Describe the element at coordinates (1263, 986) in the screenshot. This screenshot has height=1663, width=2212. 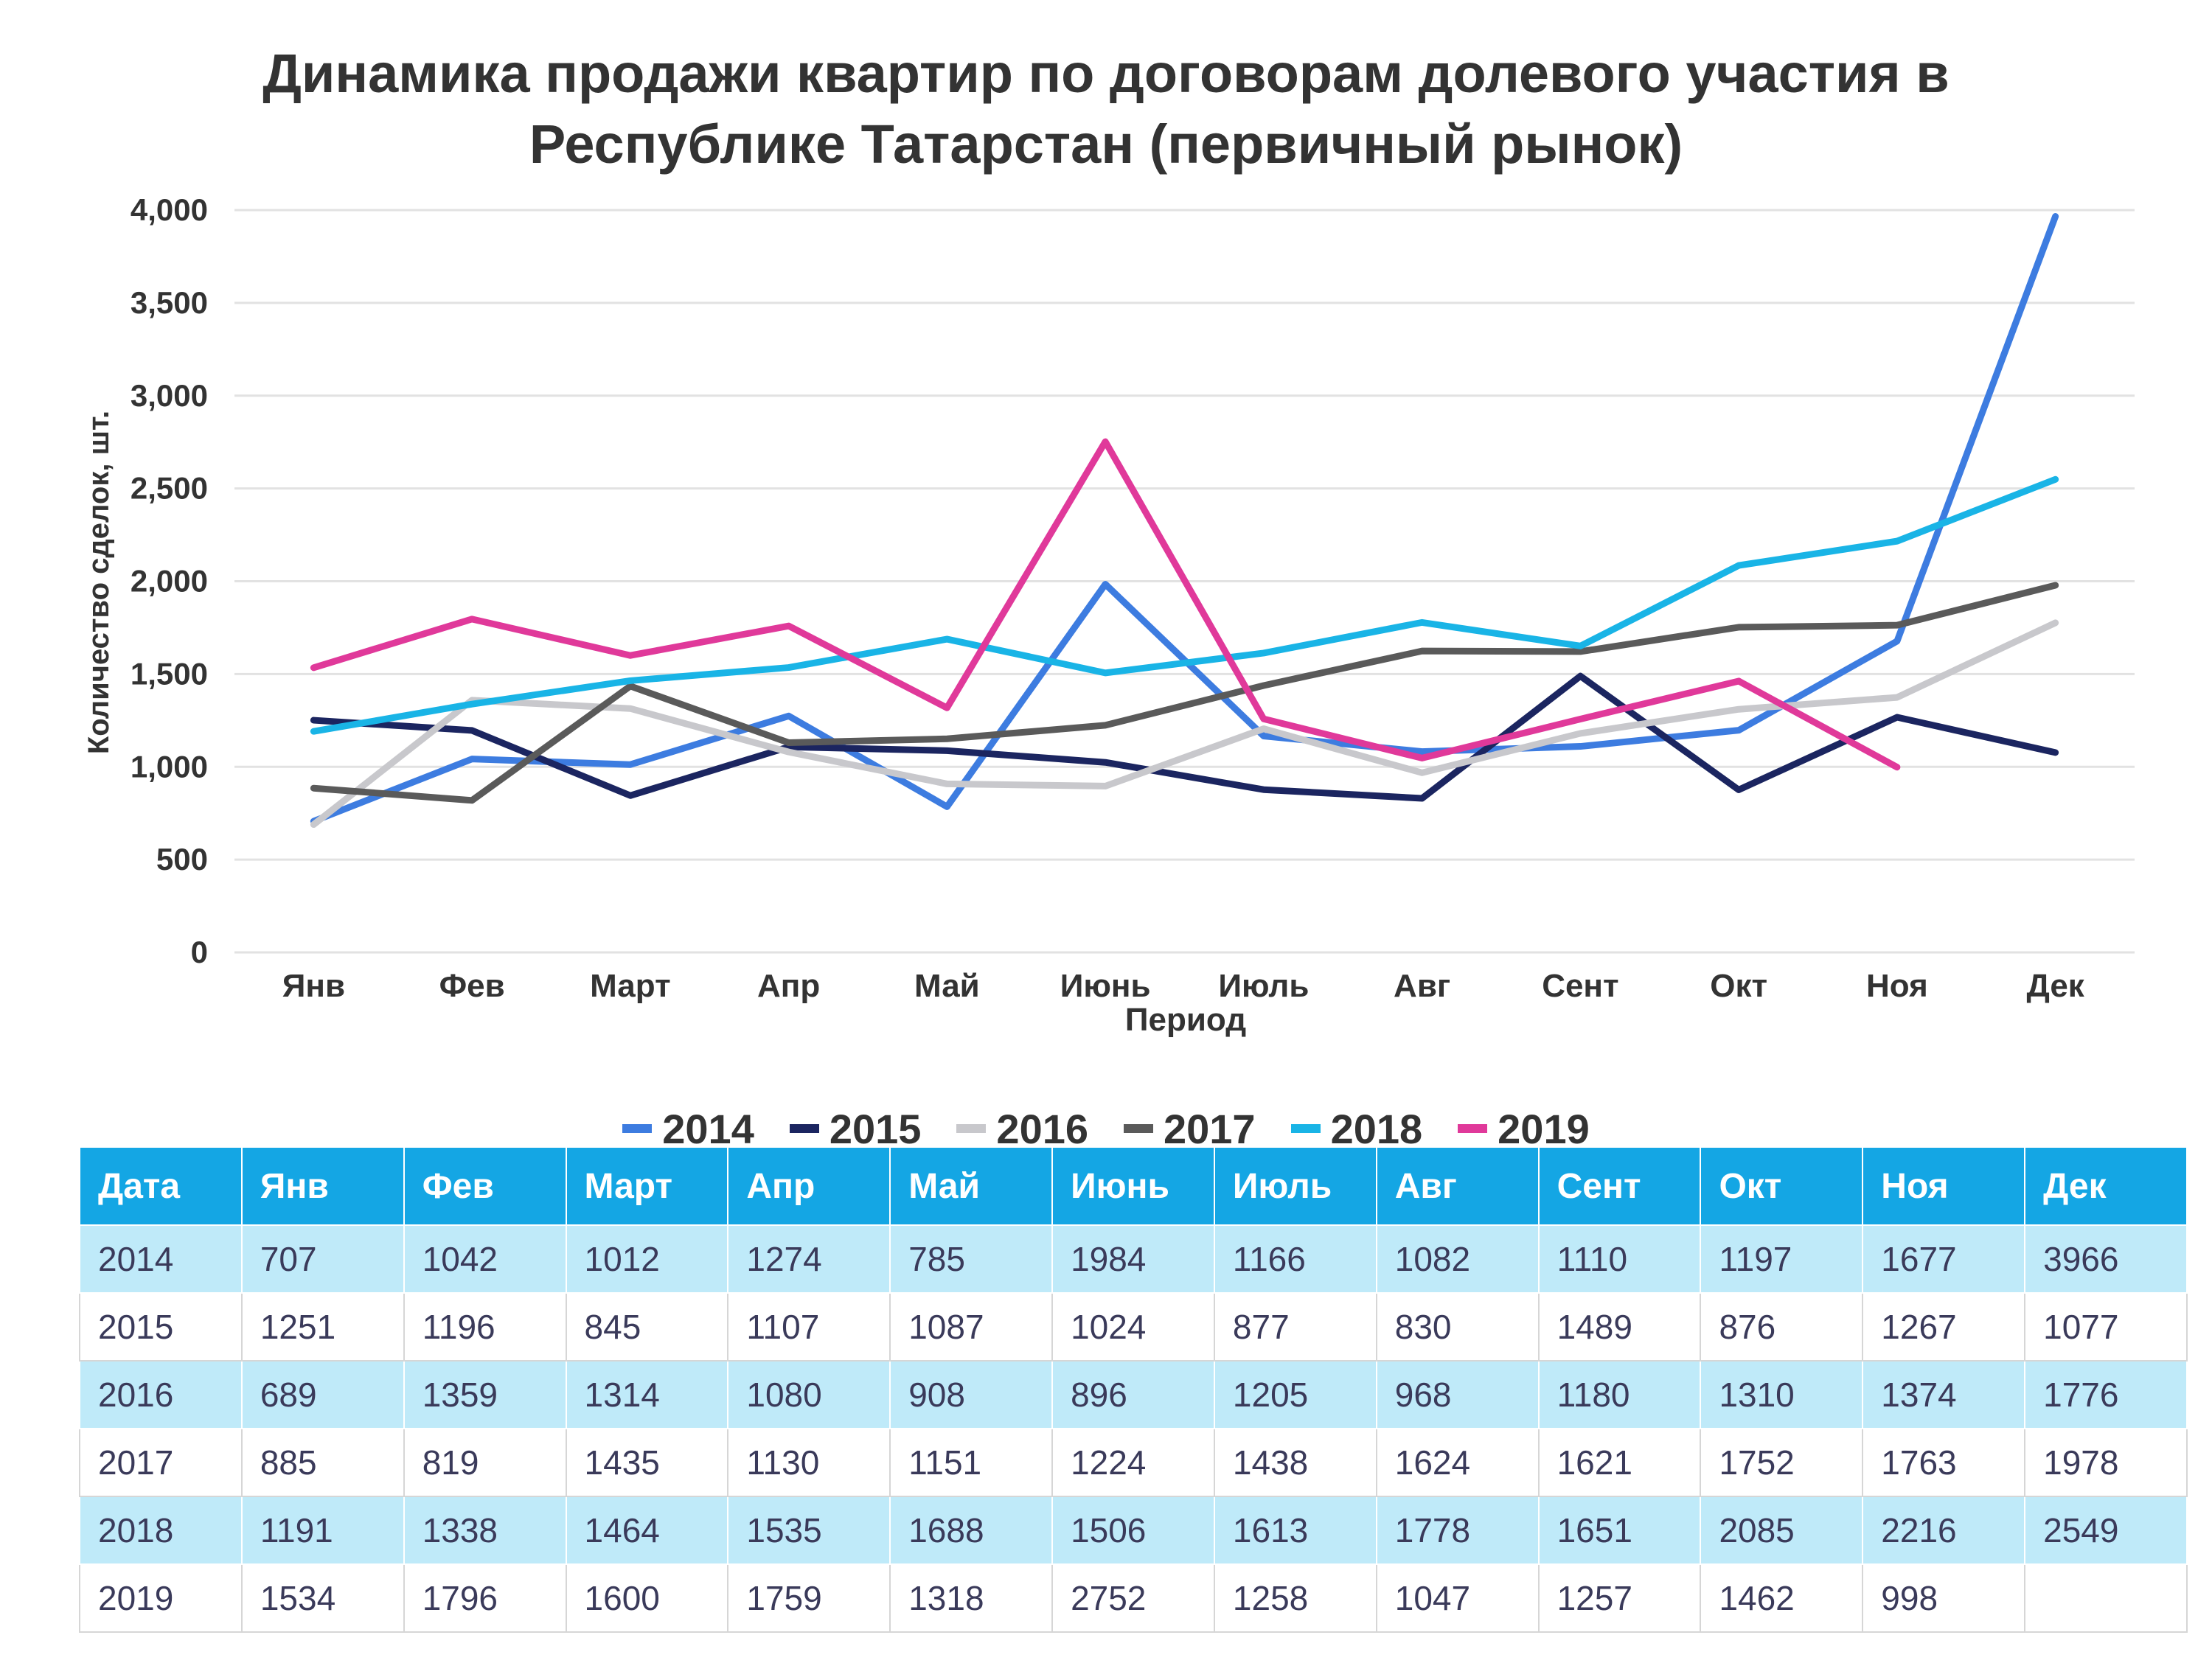
I see `x-tick-label: Июль` at that location.